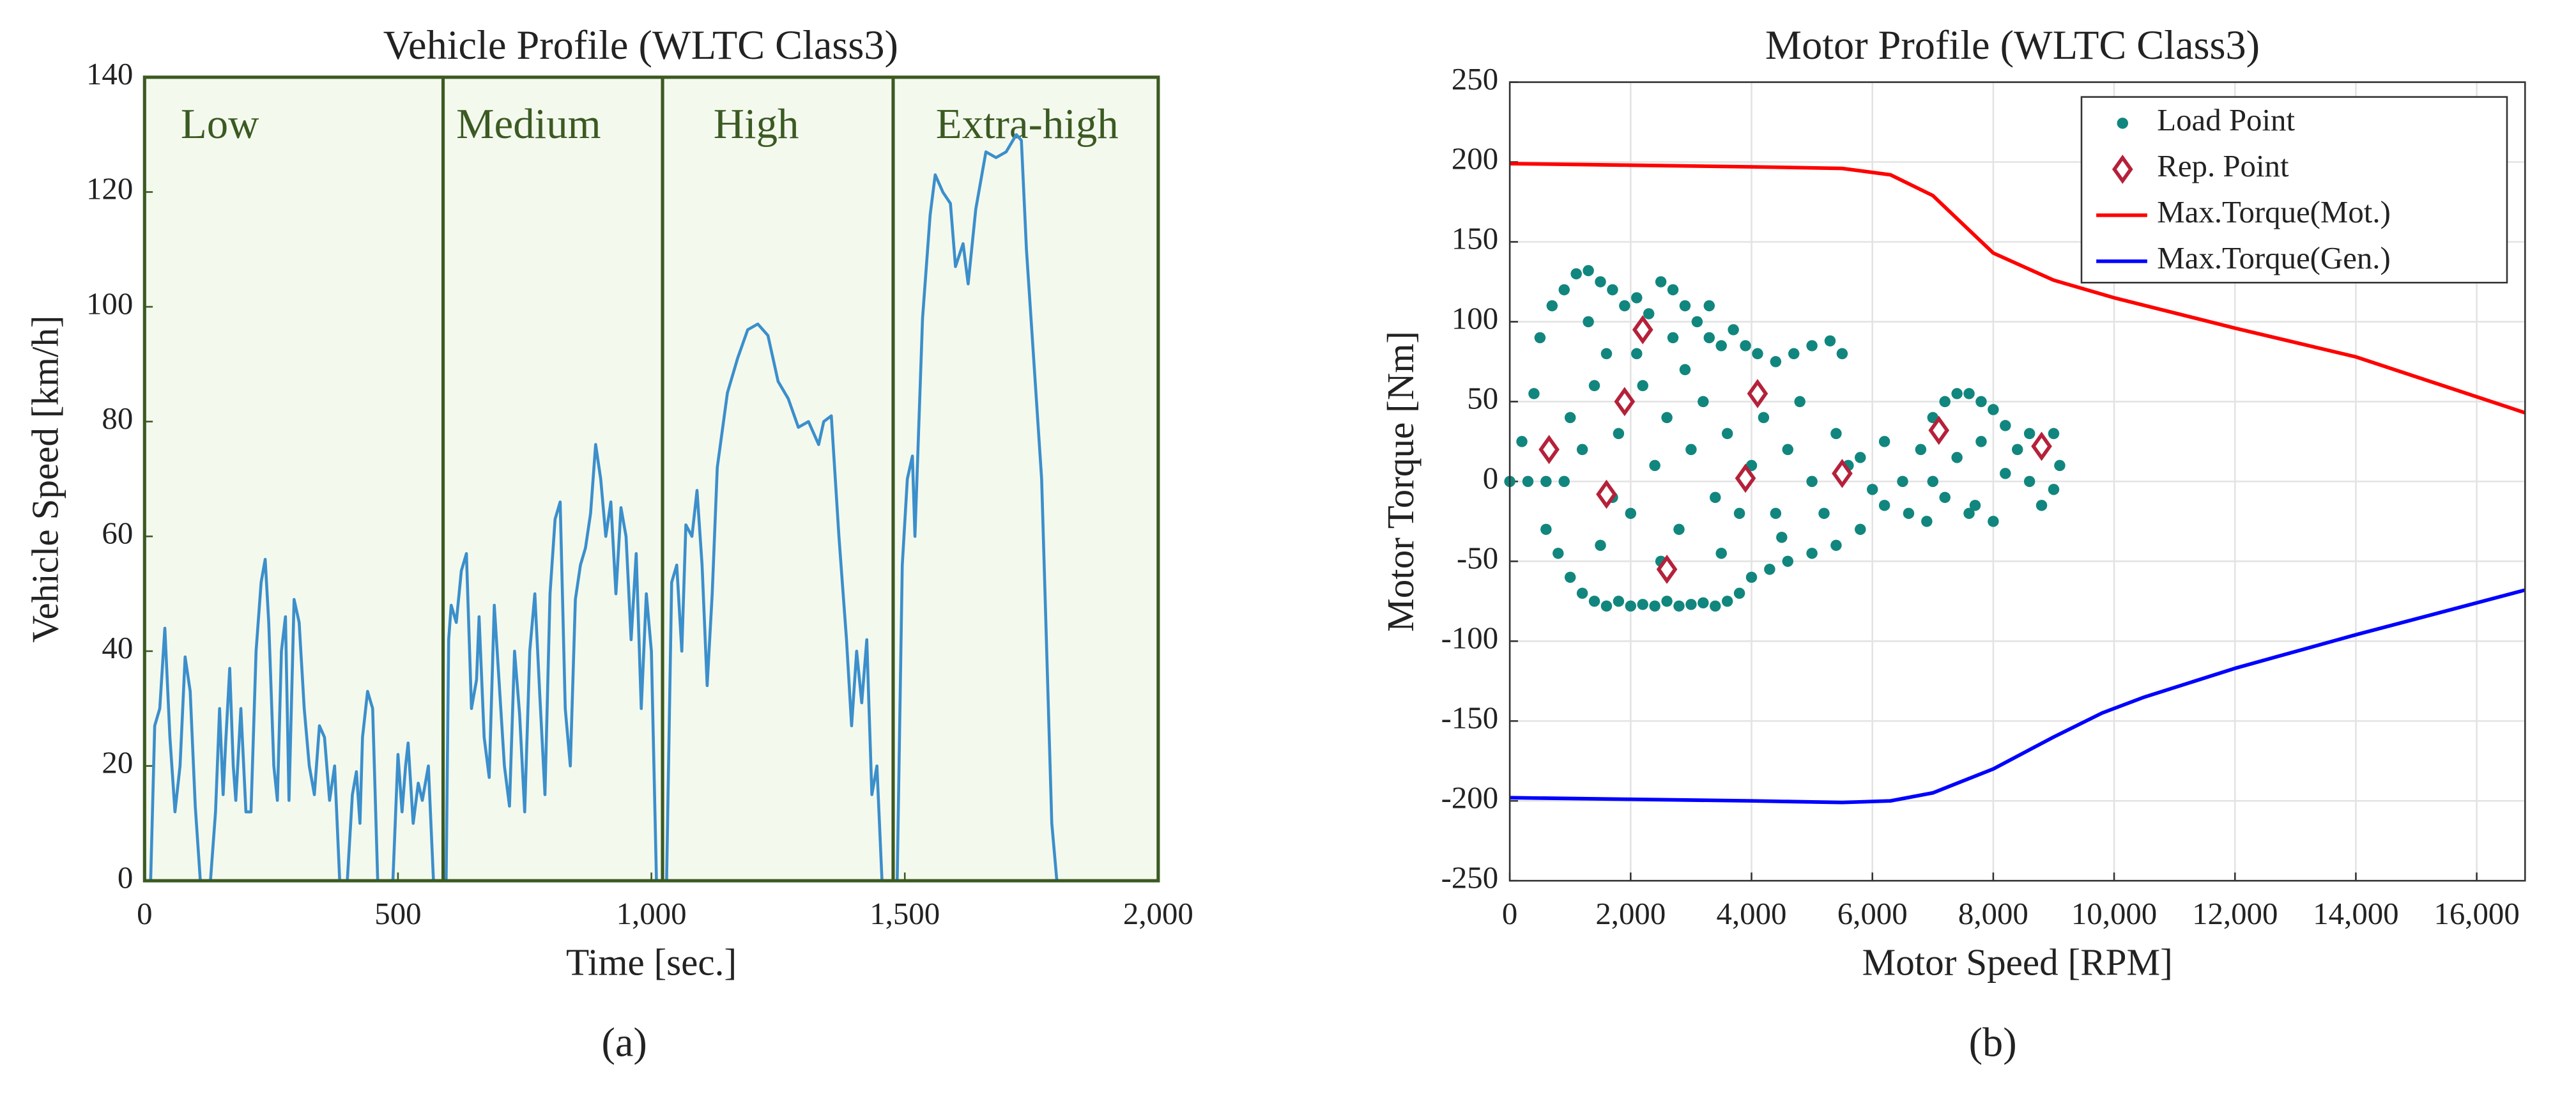 The image size is (2576, 1096). What do you see at coordinates (2355, 913) in the screenshot?
I see `x-tick-label: 14,000` at bounding box center [2355, 913].